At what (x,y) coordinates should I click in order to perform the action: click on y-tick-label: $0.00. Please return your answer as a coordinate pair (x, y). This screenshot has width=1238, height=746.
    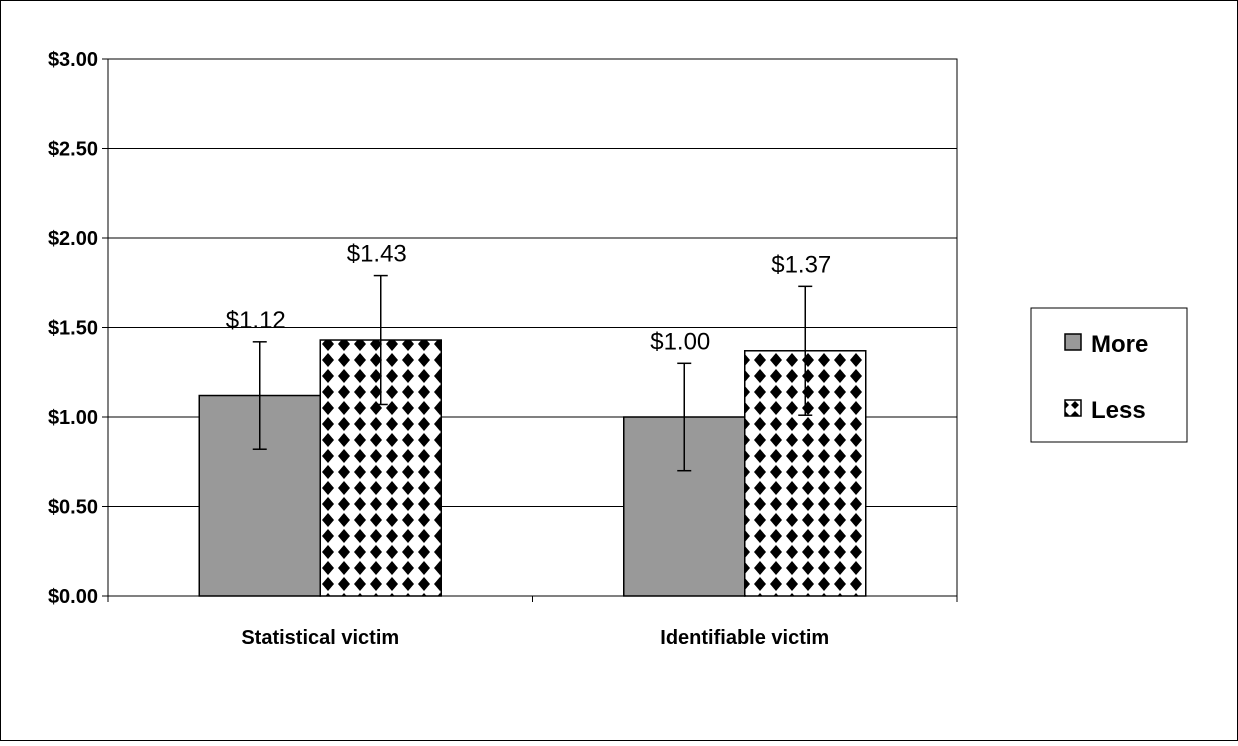
    Looking at the image, I should click on (73, 597).